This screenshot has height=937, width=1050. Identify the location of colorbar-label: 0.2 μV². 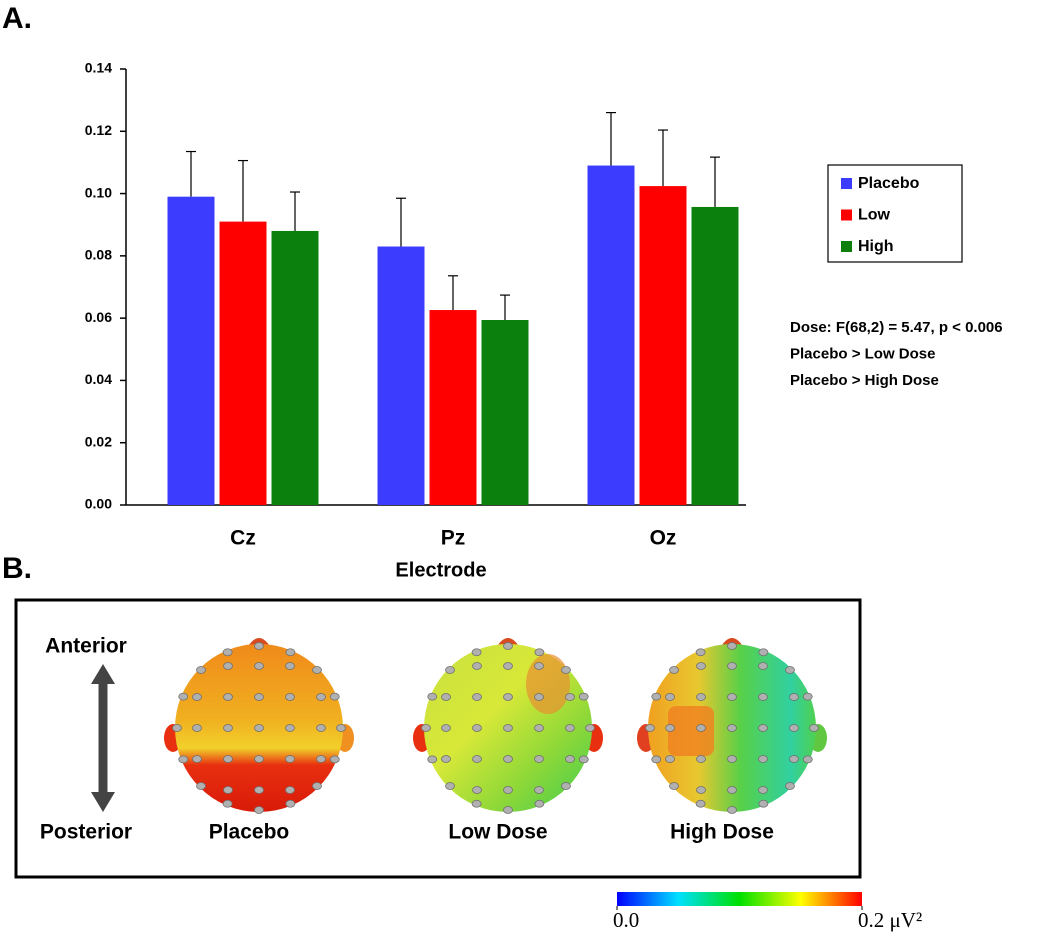
(890, 920).